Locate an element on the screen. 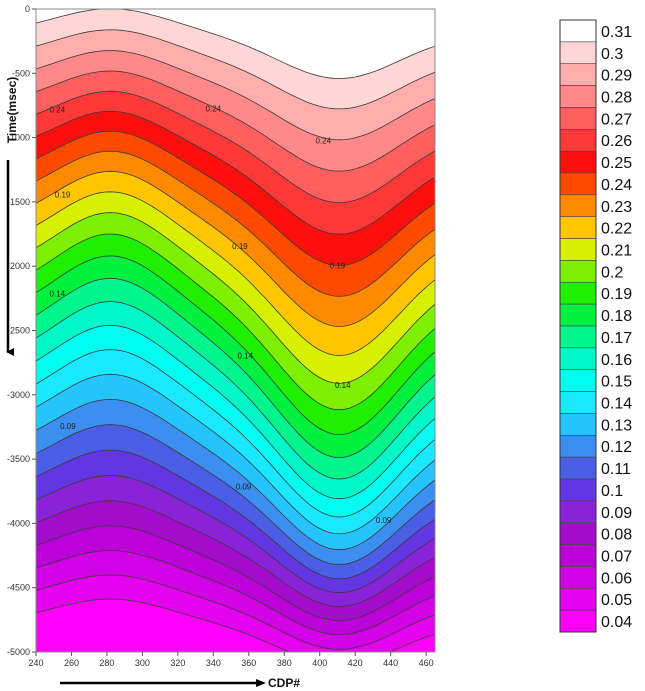 The width and height of the screenshot is (645, 691). y-tick-label: -5000 is located at coordinates (18, 652).